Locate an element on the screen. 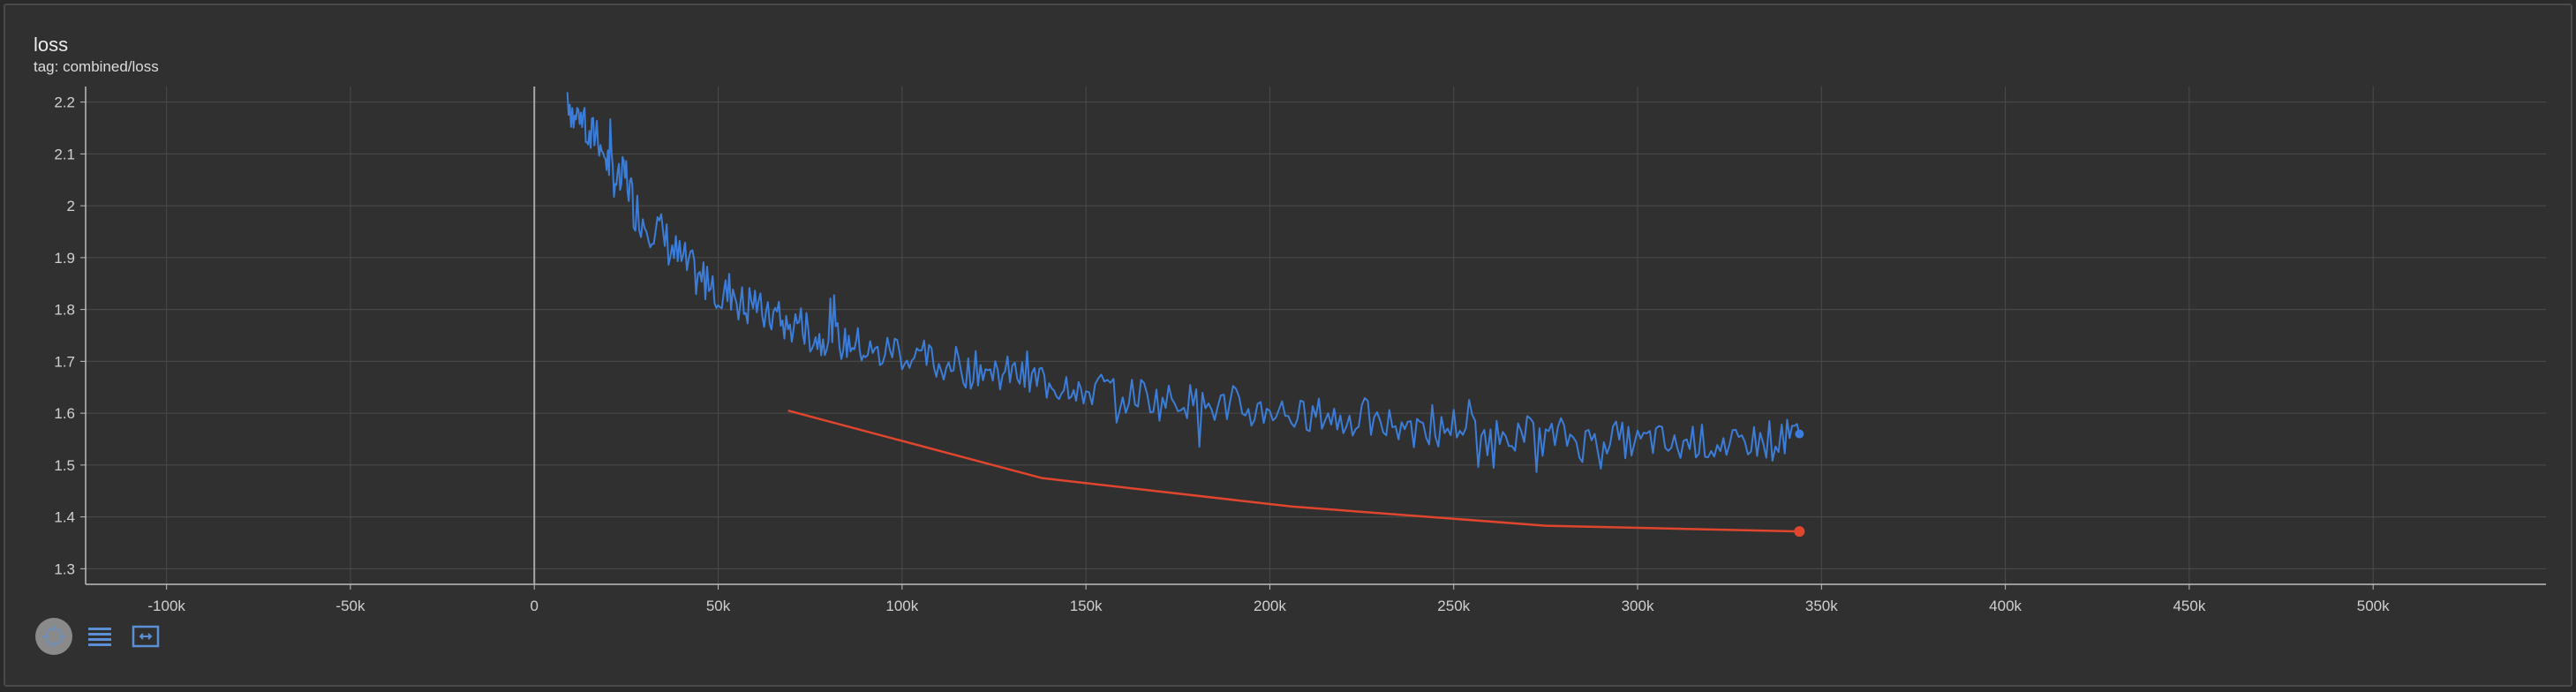 The image size is (2576, 692). fit-domain-button is located at coordinates (146, 636).